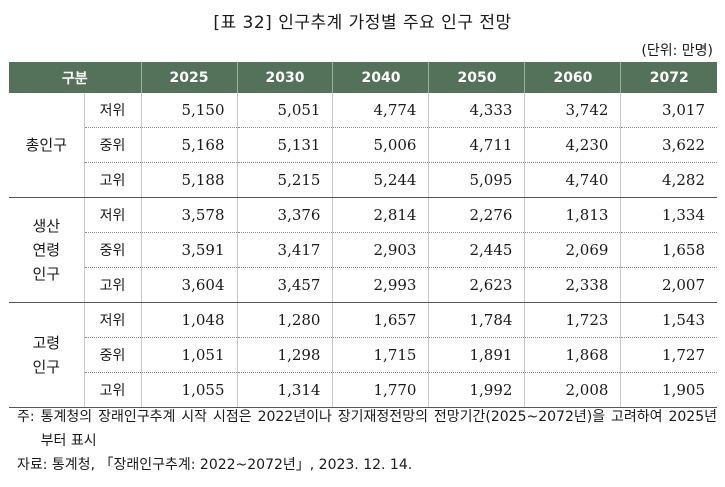 This screenshot has height=487, width=725. I want to click on value-cell: 1,543, so click(668, 320).